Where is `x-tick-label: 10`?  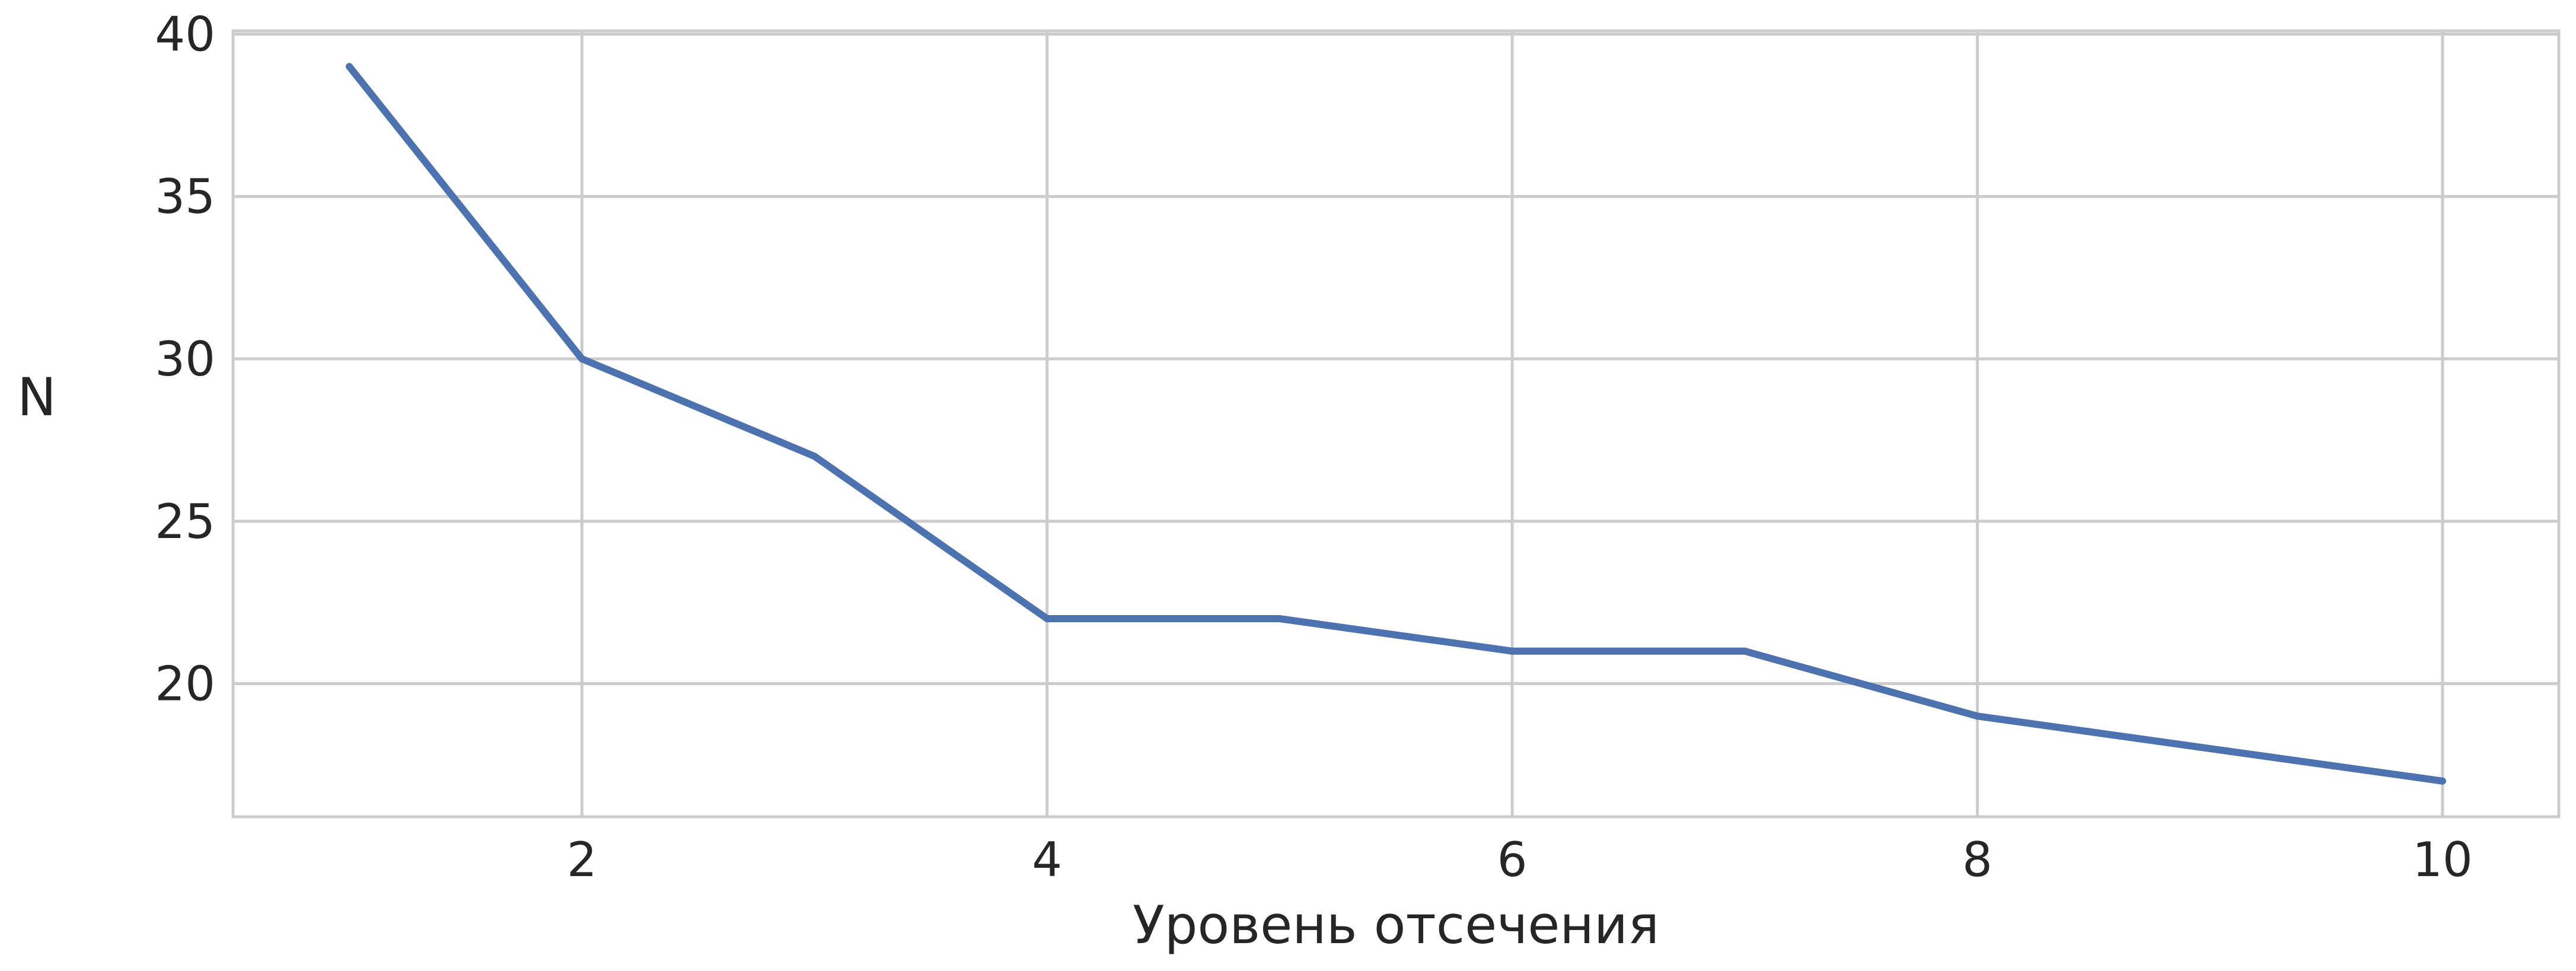 x-tick-label: 10 is located at coordinates (2442, 859).